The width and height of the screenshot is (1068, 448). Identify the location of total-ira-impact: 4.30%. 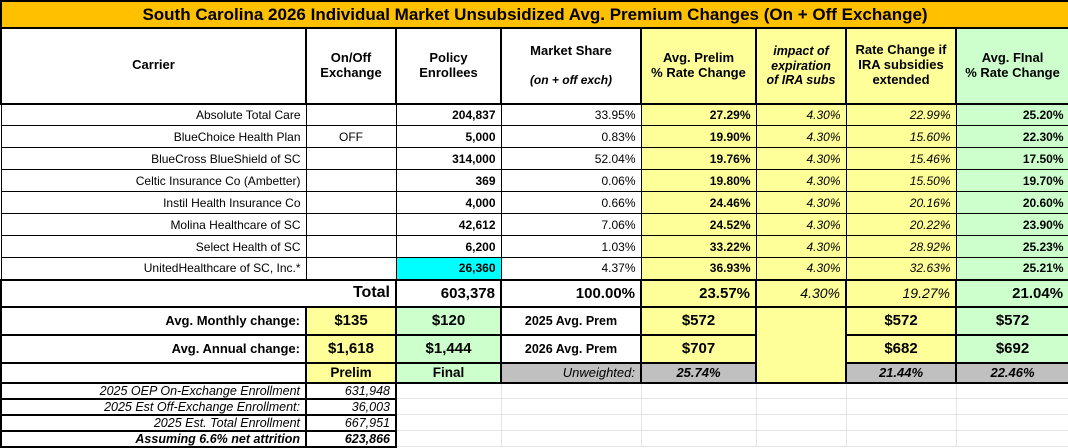
(801, 293).